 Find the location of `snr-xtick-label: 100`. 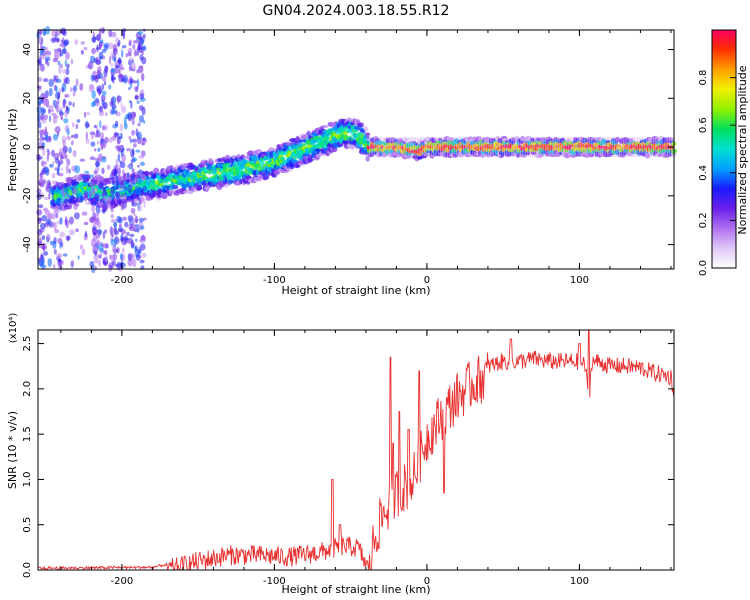

snr-xtick-label: 100 is located at coordinates (579, 581).